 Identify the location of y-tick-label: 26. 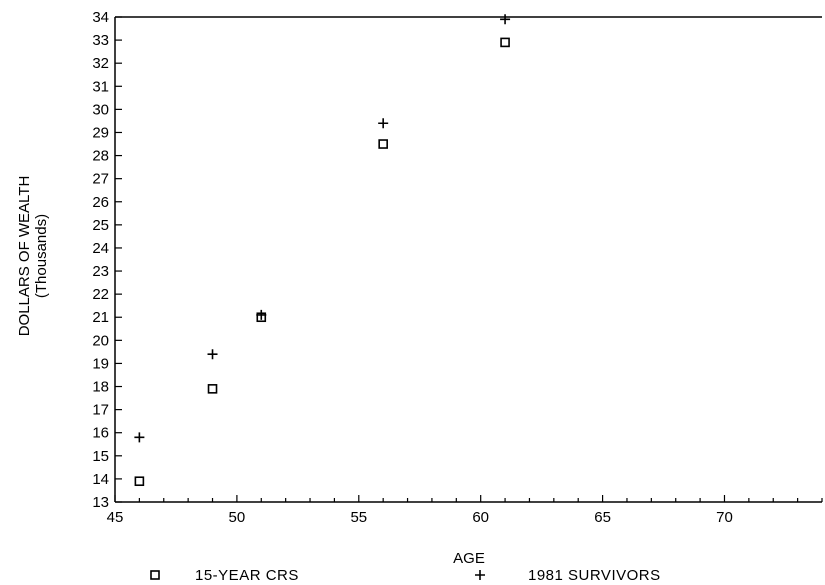
(100, 202).